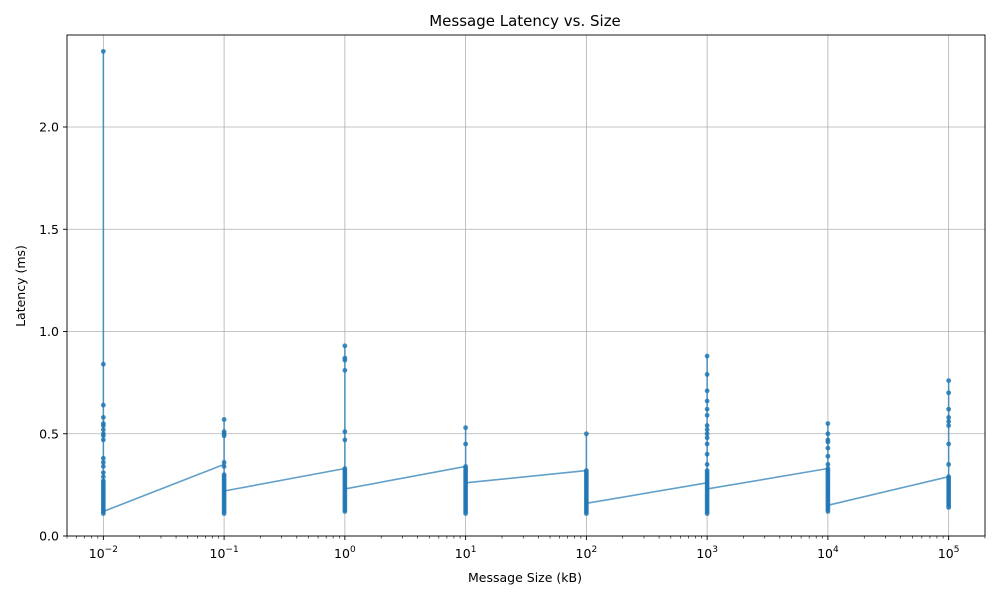 This screenshot has width=1000, height=600. I want to click on y-axis-label: Latency (ms), so click(20, 286).